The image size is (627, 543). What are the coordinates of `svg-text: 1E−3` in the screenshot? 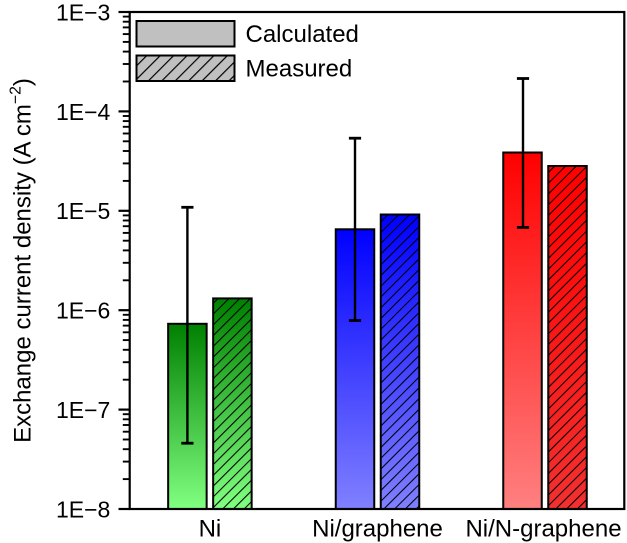 It's located at (83, 12).